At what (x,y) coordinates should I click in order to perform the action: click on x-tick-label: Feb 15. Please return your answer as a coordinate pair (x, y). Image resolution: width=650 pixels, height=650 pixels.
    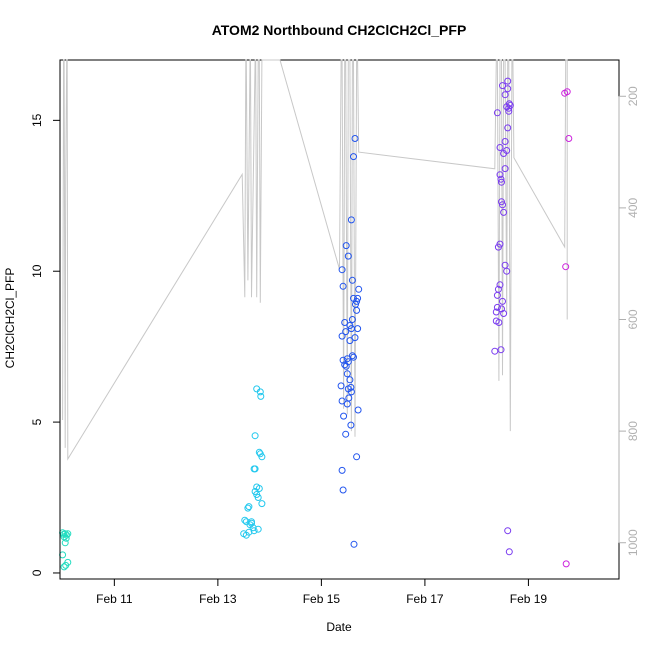
    Looking at the image, I should click on (322, 599).